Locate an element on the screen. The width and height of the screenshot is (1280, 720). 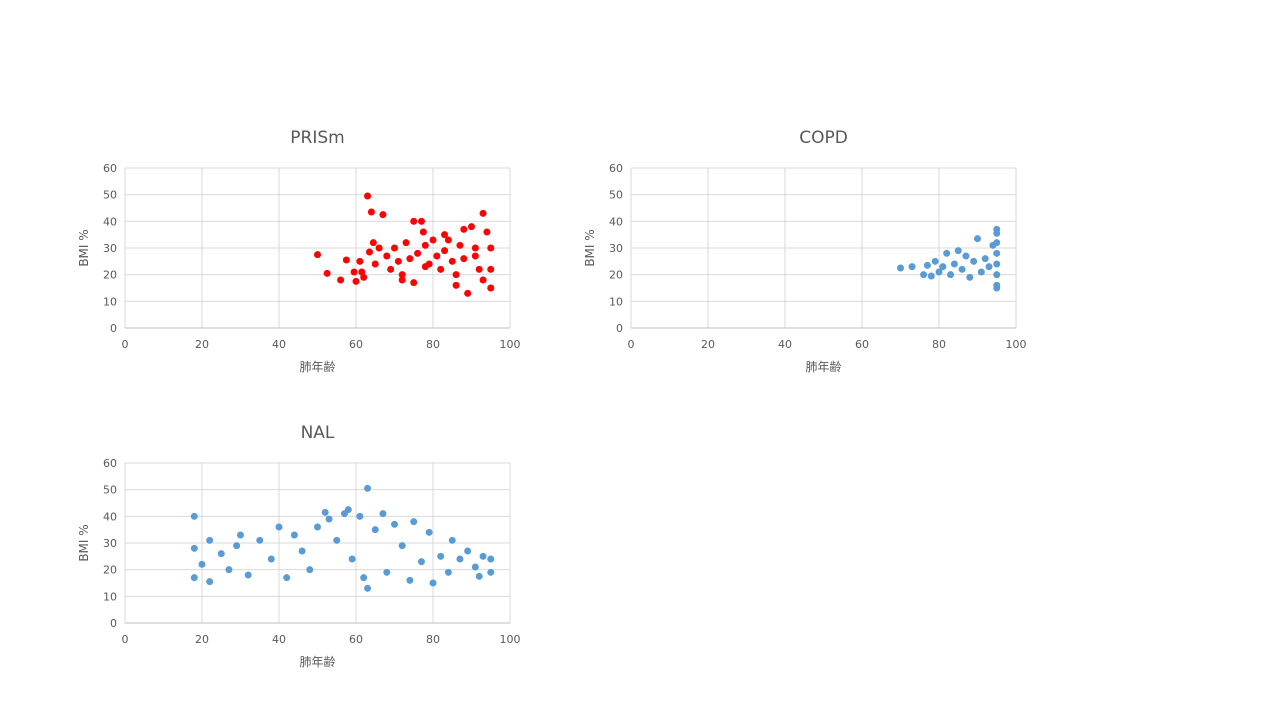
y-tick-label: 20 is located at coordinates (110, 275).